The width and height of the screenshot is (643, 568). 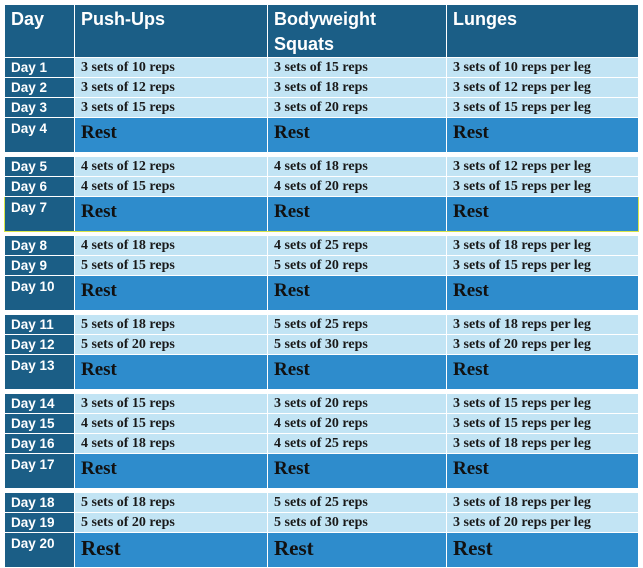 I want to click on day-cell: Day 13, so click(x=39, y=372).